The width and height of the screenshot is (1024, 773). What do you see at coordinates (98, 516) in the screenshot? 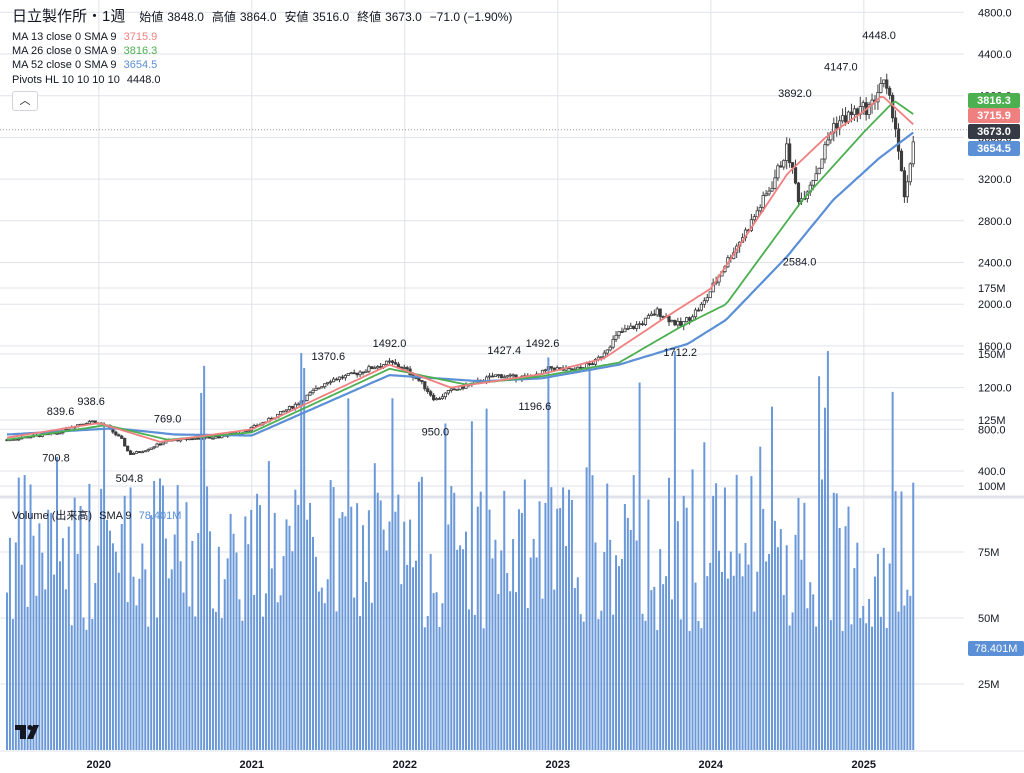
I see `volume-legend: Volume (出来高) SMA 9 78.401M` at bounding box center [98, 516].